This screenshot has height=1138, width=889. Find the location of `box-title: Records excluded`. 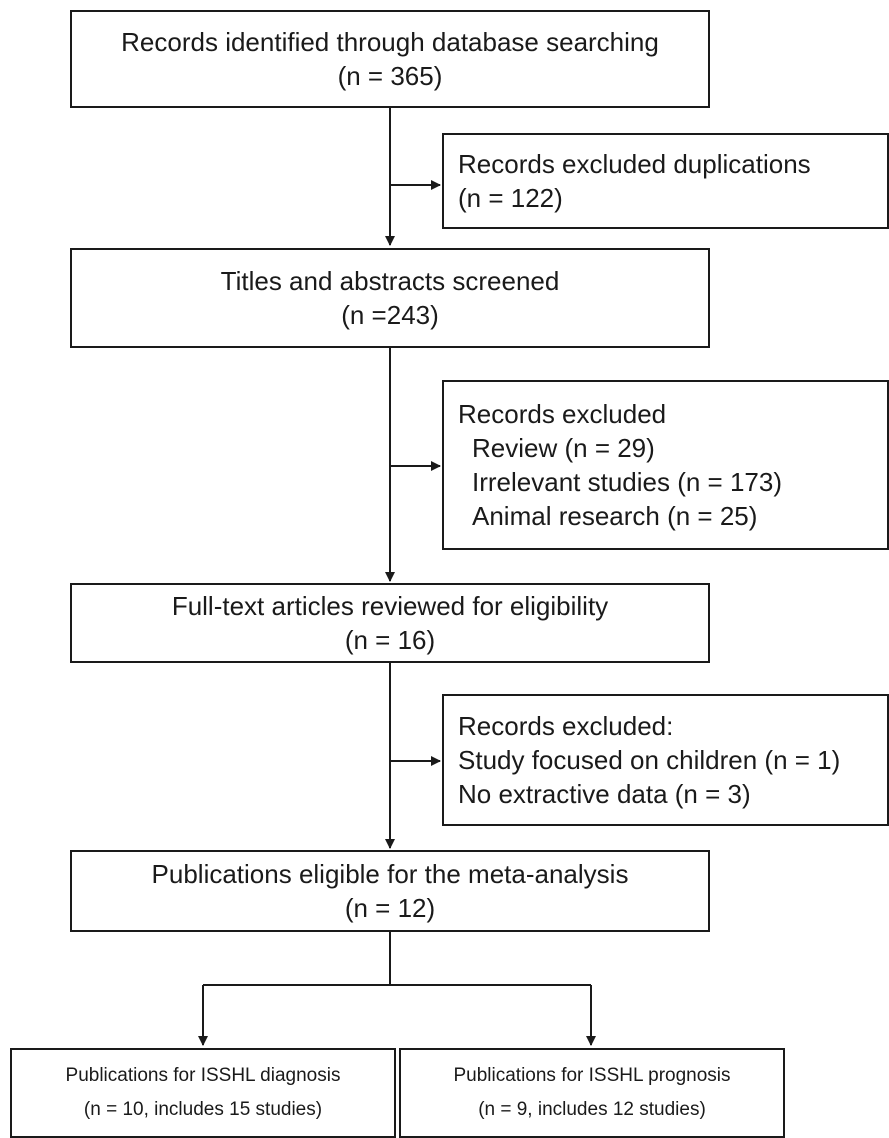

box-title: Records excluded is located at coordinates (562, 414).